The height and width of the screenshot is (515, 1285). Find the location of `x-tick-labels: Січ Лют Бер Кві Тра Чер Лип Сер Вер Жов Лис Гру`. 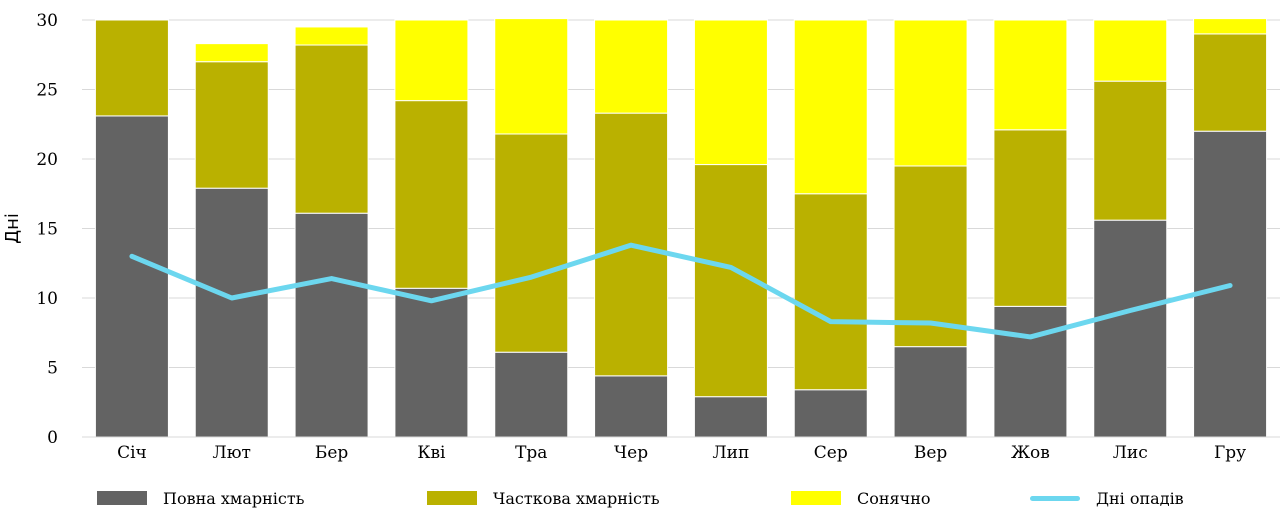

x-tick-labels: Січ Лют Бер Кві Тра Чер Лип Сер Вер Жов Лис Гру is located at coordinates (681, 453).